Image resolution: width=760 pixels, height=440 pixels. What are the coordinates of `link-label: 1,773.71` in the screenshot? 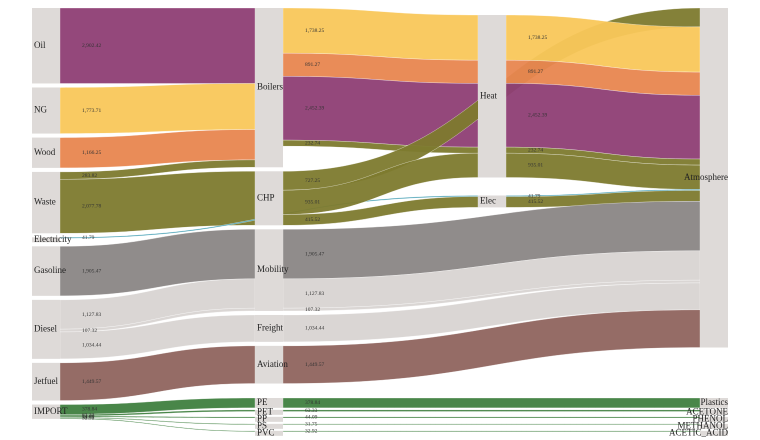 It's located at (92, 111).